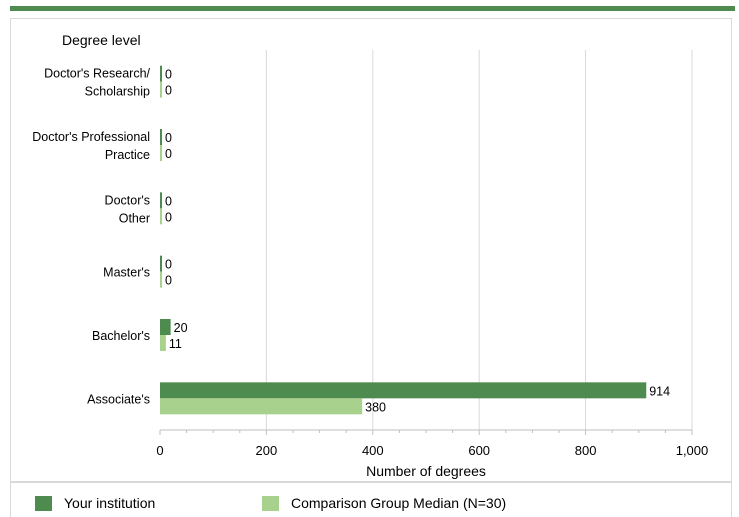  What do you see at coordinates (270, 503) in the screenshot?
I see `legend-swatch-comparison-median` at bounding box center [270, 503].